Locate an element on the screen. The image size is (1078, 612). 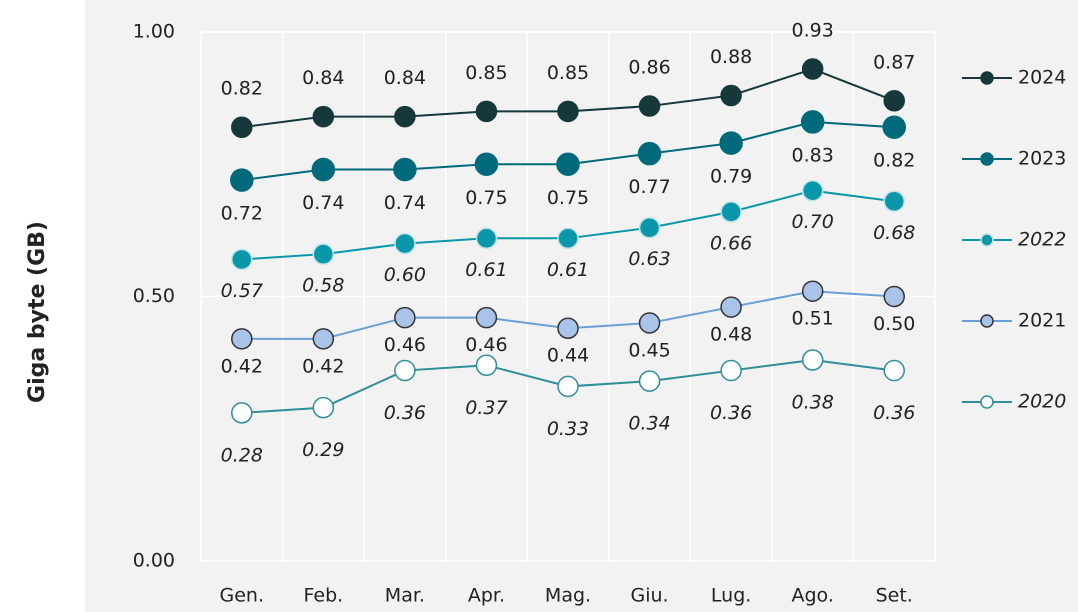
data-label: 0.79 is located at coordinates (731, 177).